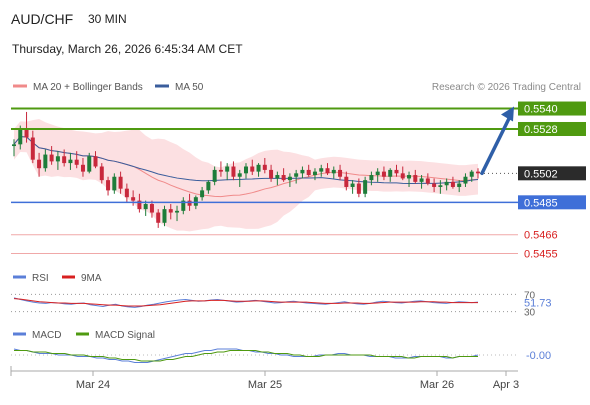 Image resolution: width=590 pixels, height=405 pixels. Describe the element at coordinates (245, 302) in the screenshot. I see `rsi-ma-line` at that location.